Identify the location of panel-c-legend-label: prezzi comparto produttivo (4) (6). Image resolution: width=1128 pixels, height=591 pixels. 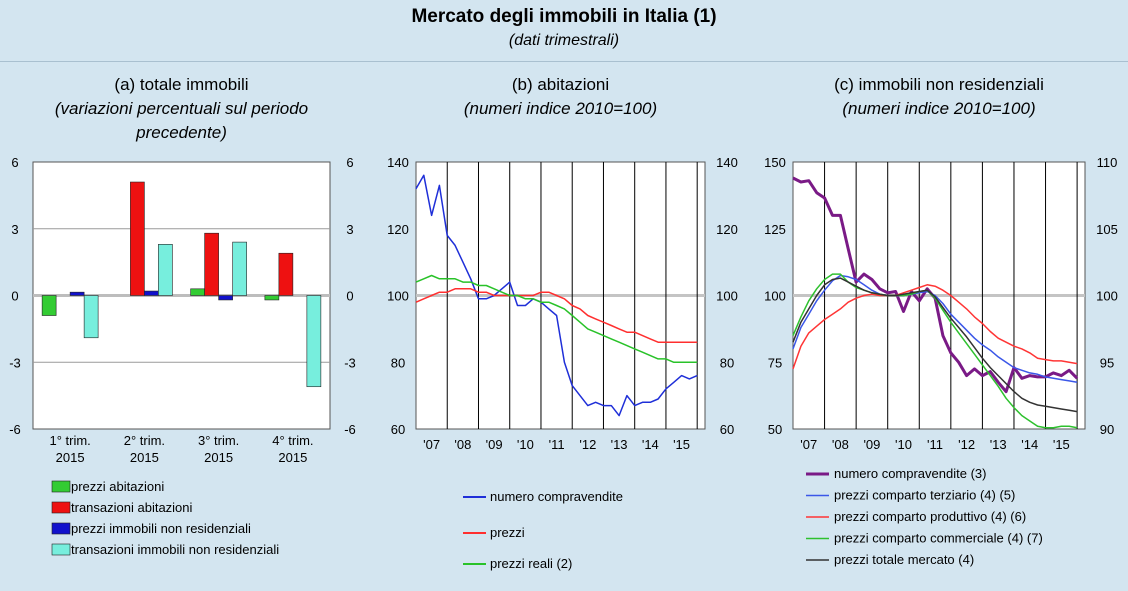
(930, 516).